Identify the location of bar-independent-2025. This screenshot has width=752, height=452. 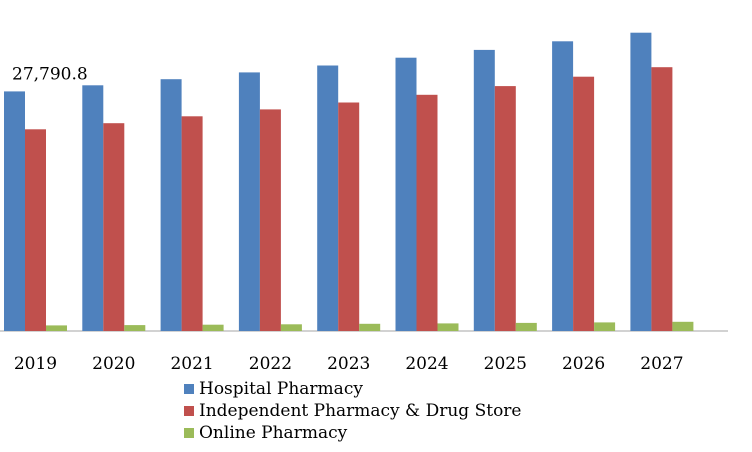
(505, 208).